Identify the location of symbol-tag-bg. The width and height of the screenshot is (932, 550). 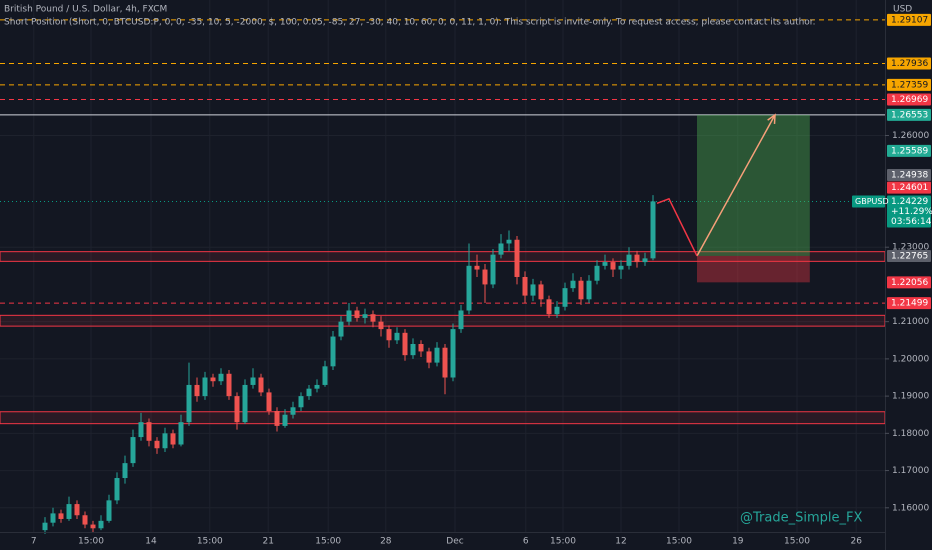
(868, 201).